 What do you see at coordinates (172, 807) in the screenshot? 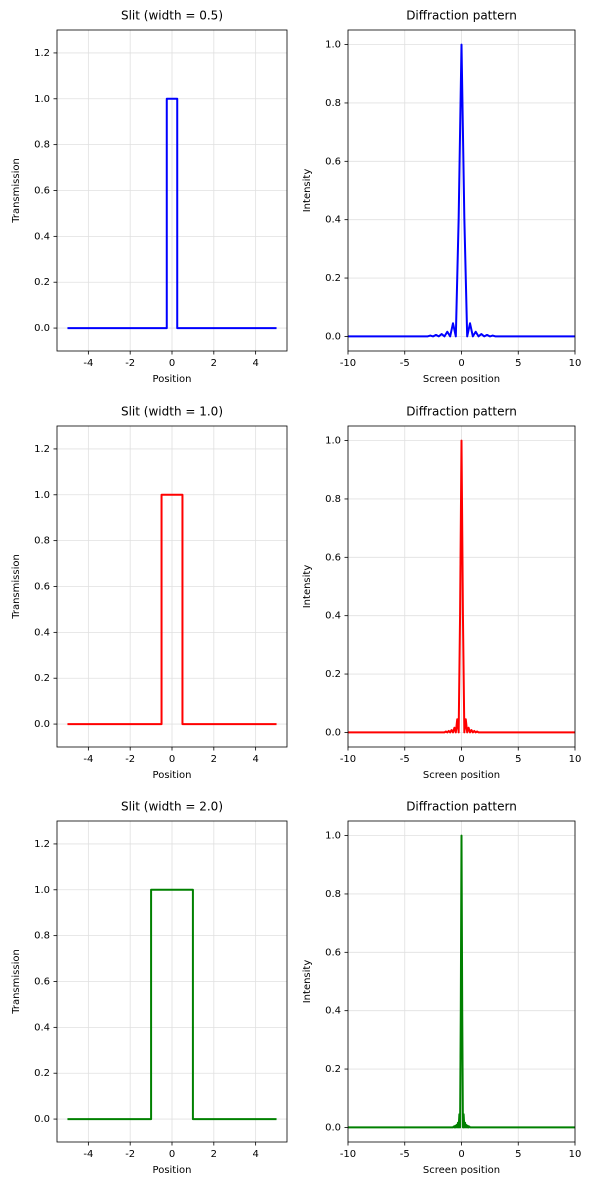
I see `subplot-title: Slit (width = 2.0)` at bounding box center [172, 807].